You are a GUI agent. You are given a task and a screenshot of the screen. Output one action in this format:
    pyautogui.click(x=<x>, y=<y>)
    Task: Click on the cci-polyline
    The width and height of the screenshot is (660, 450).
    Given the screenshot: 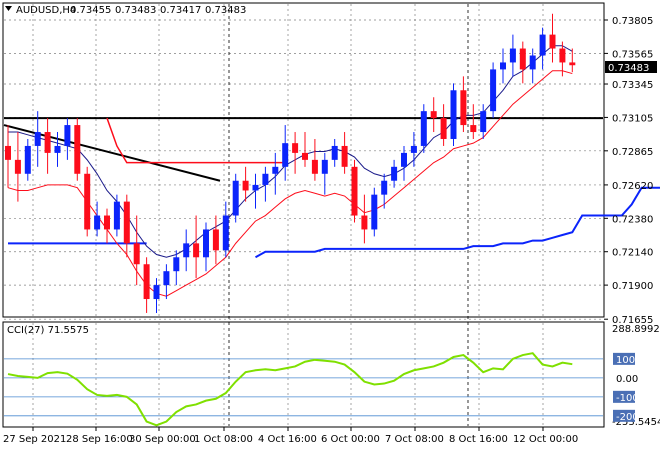 What is the action you would take?
    pyautogui.click(x=290, y=389)
    